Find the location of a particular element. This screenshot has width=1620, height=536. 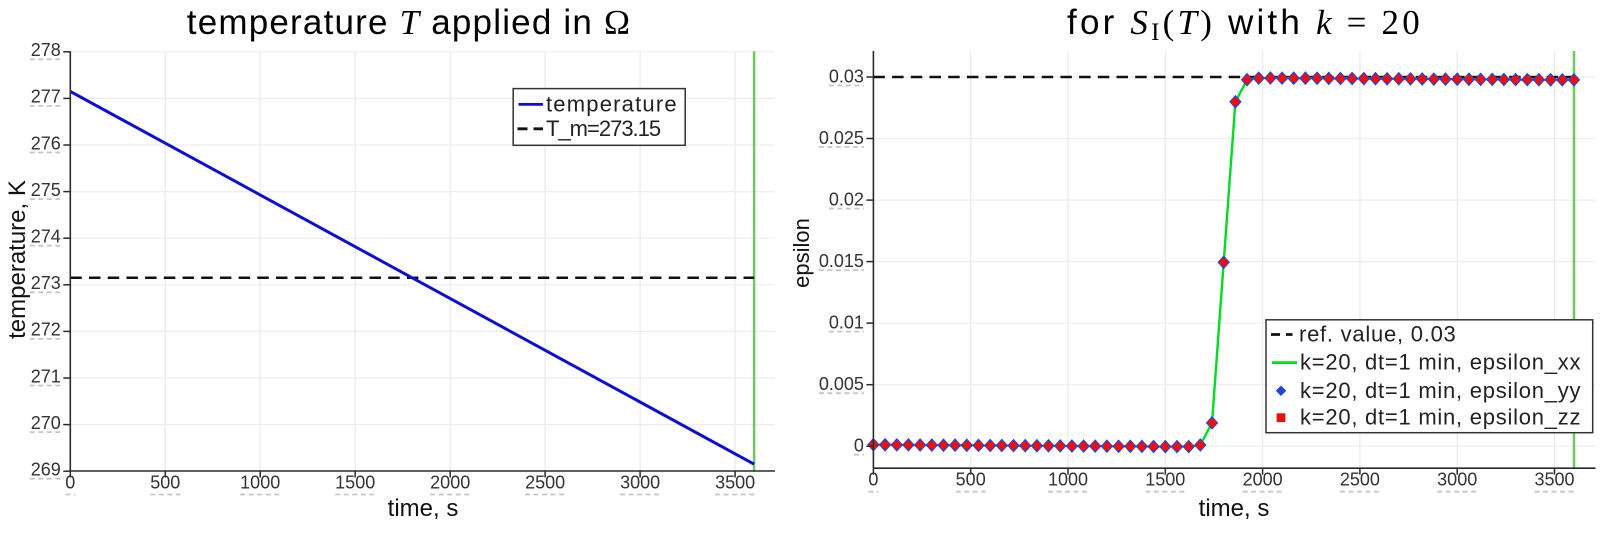

svg-text: k=20, dt=1 min, epsilon_yy is located at coordinates (1440, 390).